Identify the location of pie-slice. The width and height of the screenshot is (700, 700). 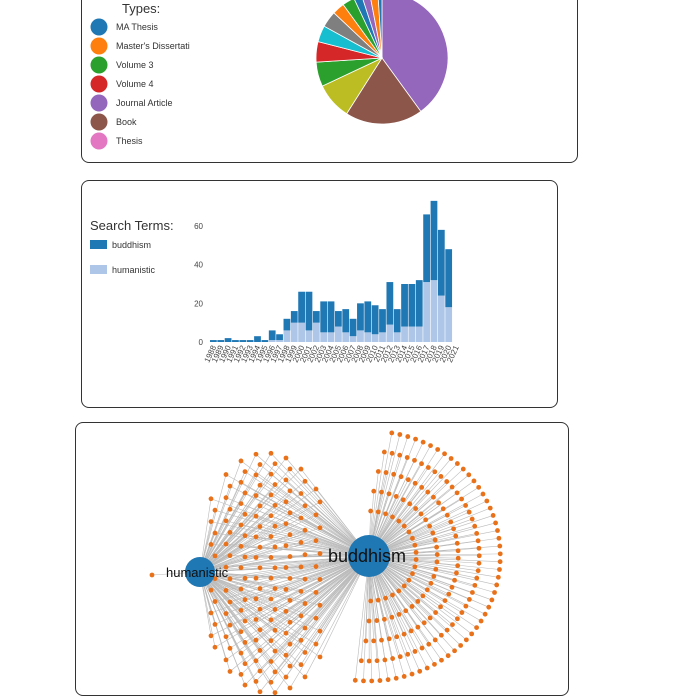
(372, 29).